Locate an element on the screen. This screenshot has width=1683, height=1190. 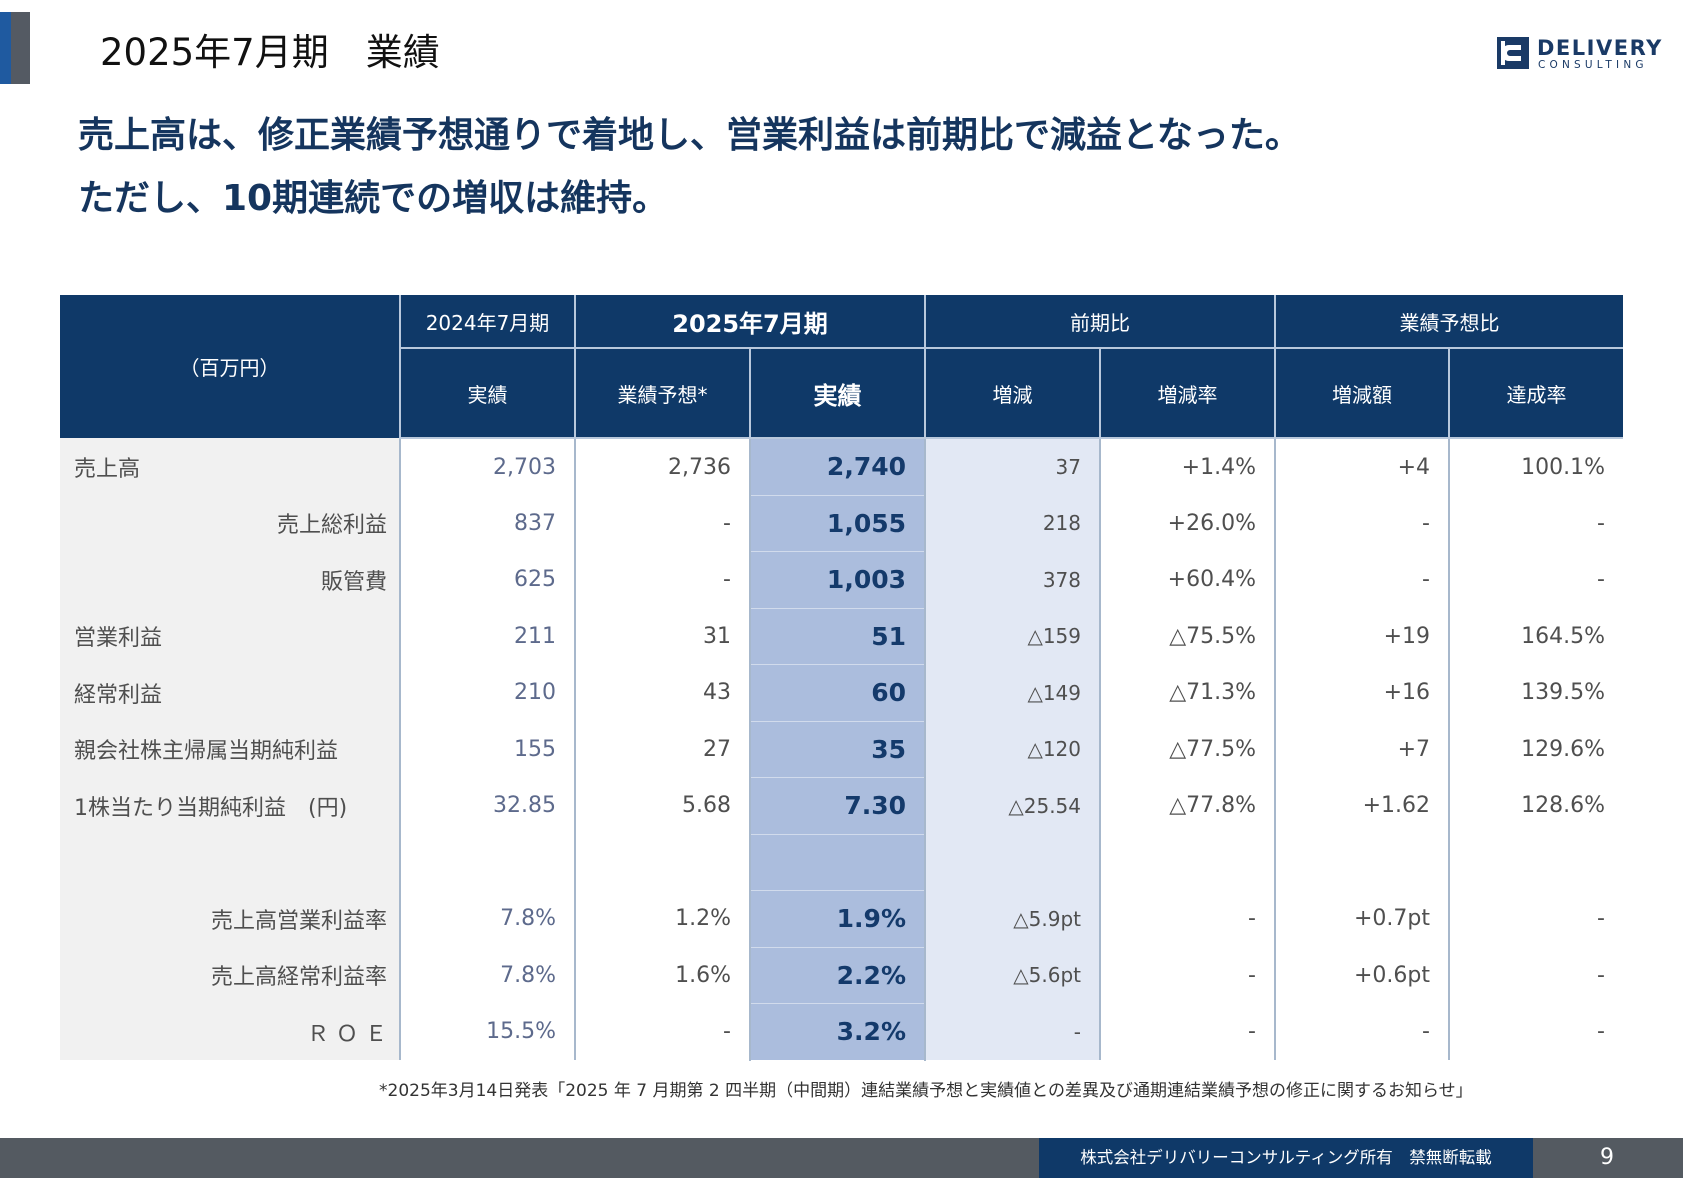
cell-actual: 7.30 is located at coordinates (837, 806).